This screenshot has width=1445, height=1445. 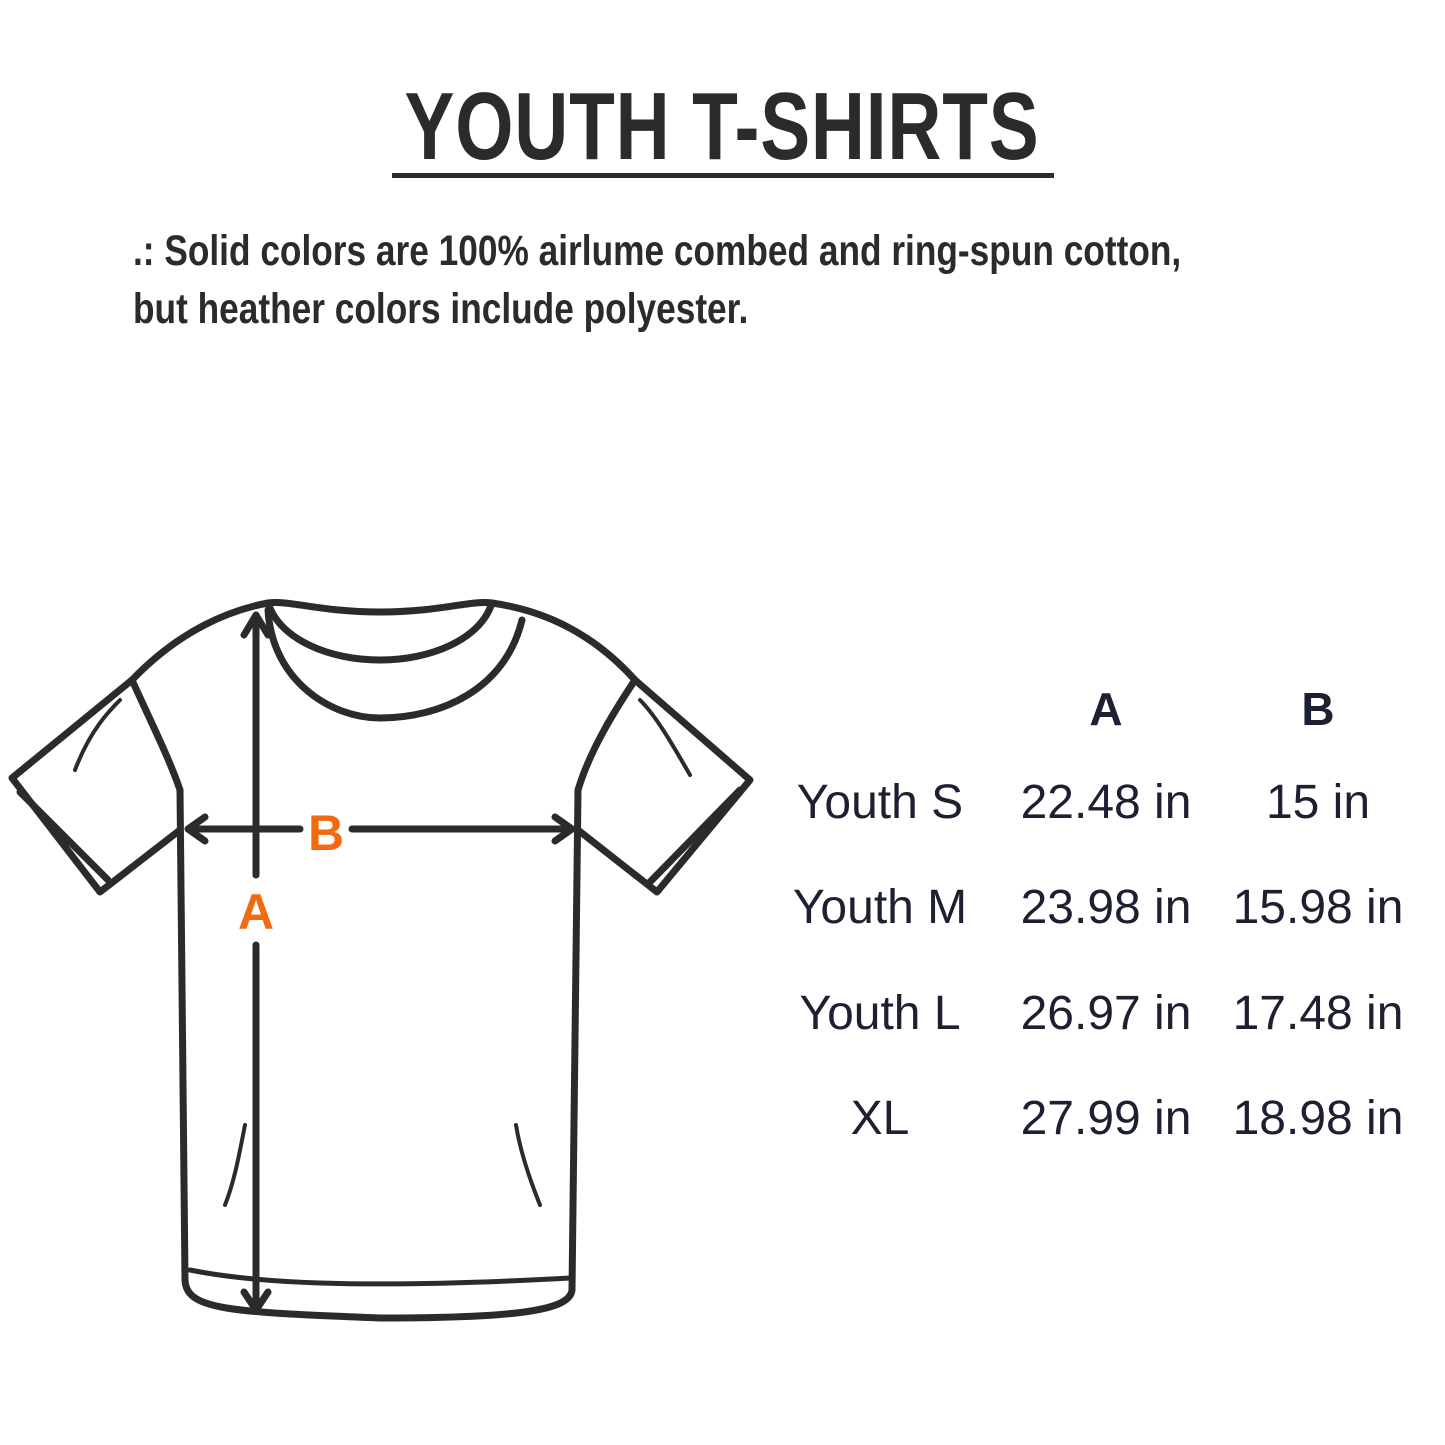 I want to click on value-b: 17.48 in, so click(x=1318, y=1013).